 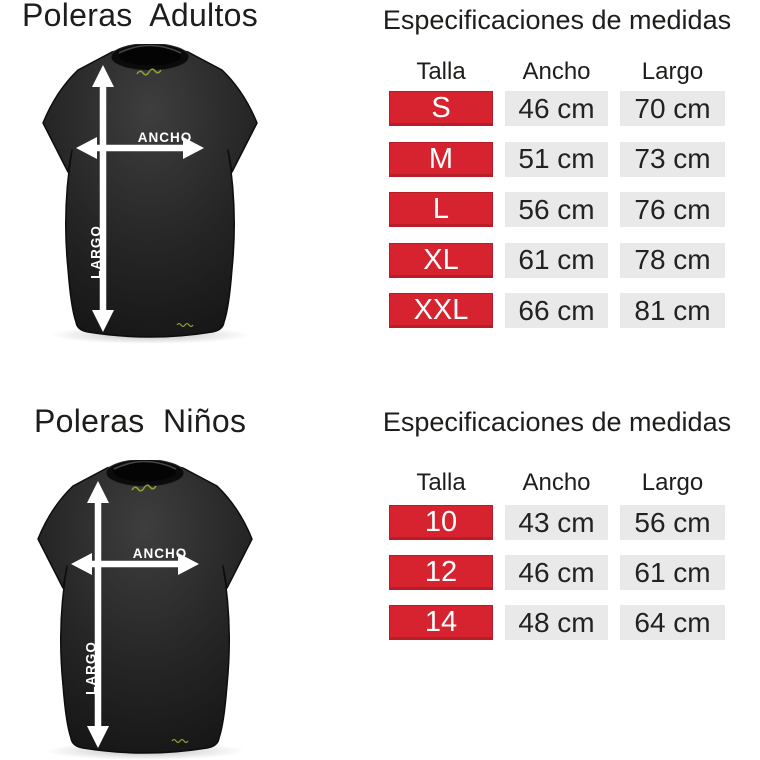 I want to click on width-cell: 43 cm, so click(x=556, y=522).